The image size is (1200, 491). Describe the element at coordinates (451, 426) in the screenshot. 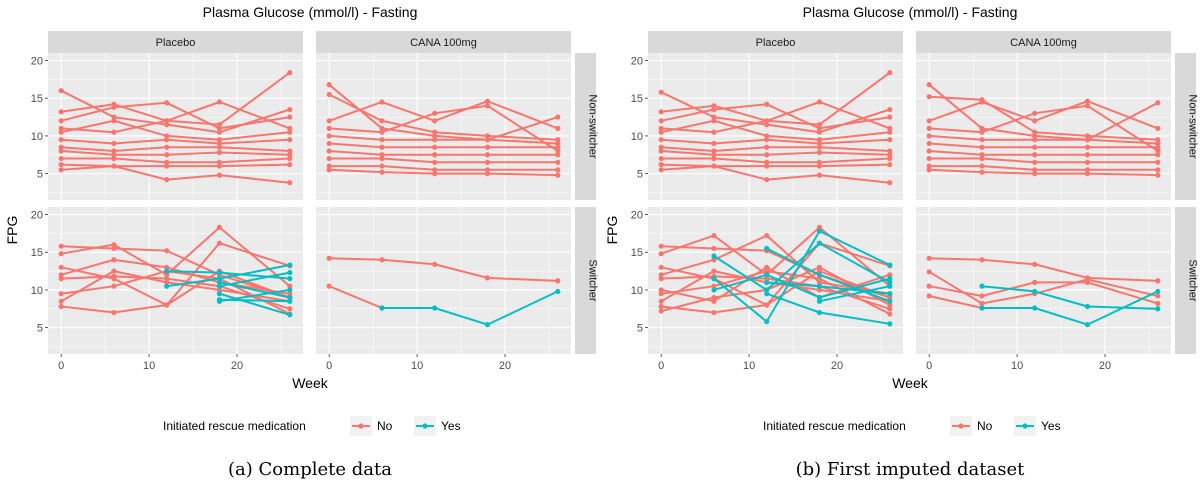

I see `legend-label: Yes` at that location.